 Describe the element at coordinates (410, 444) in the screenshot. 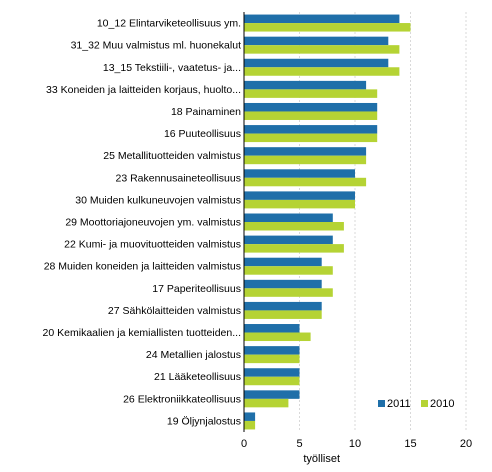

I see `x-tick-15: 15` at that location.